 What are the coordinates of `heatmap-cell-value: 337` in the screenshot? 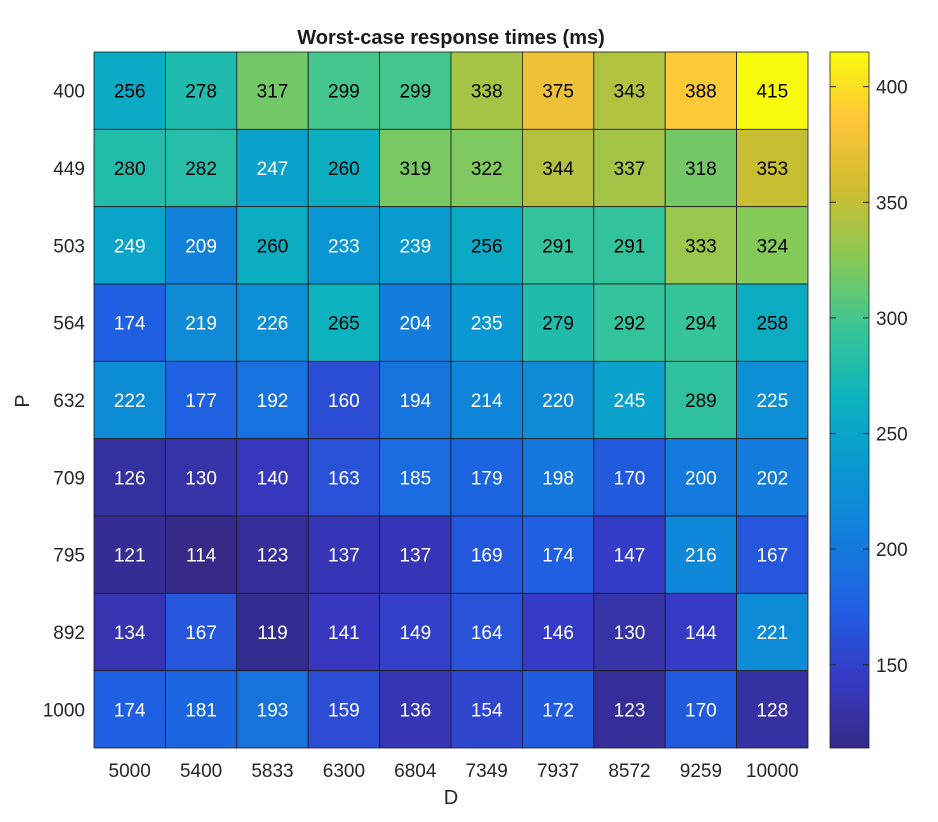 It's located at (630, 169).